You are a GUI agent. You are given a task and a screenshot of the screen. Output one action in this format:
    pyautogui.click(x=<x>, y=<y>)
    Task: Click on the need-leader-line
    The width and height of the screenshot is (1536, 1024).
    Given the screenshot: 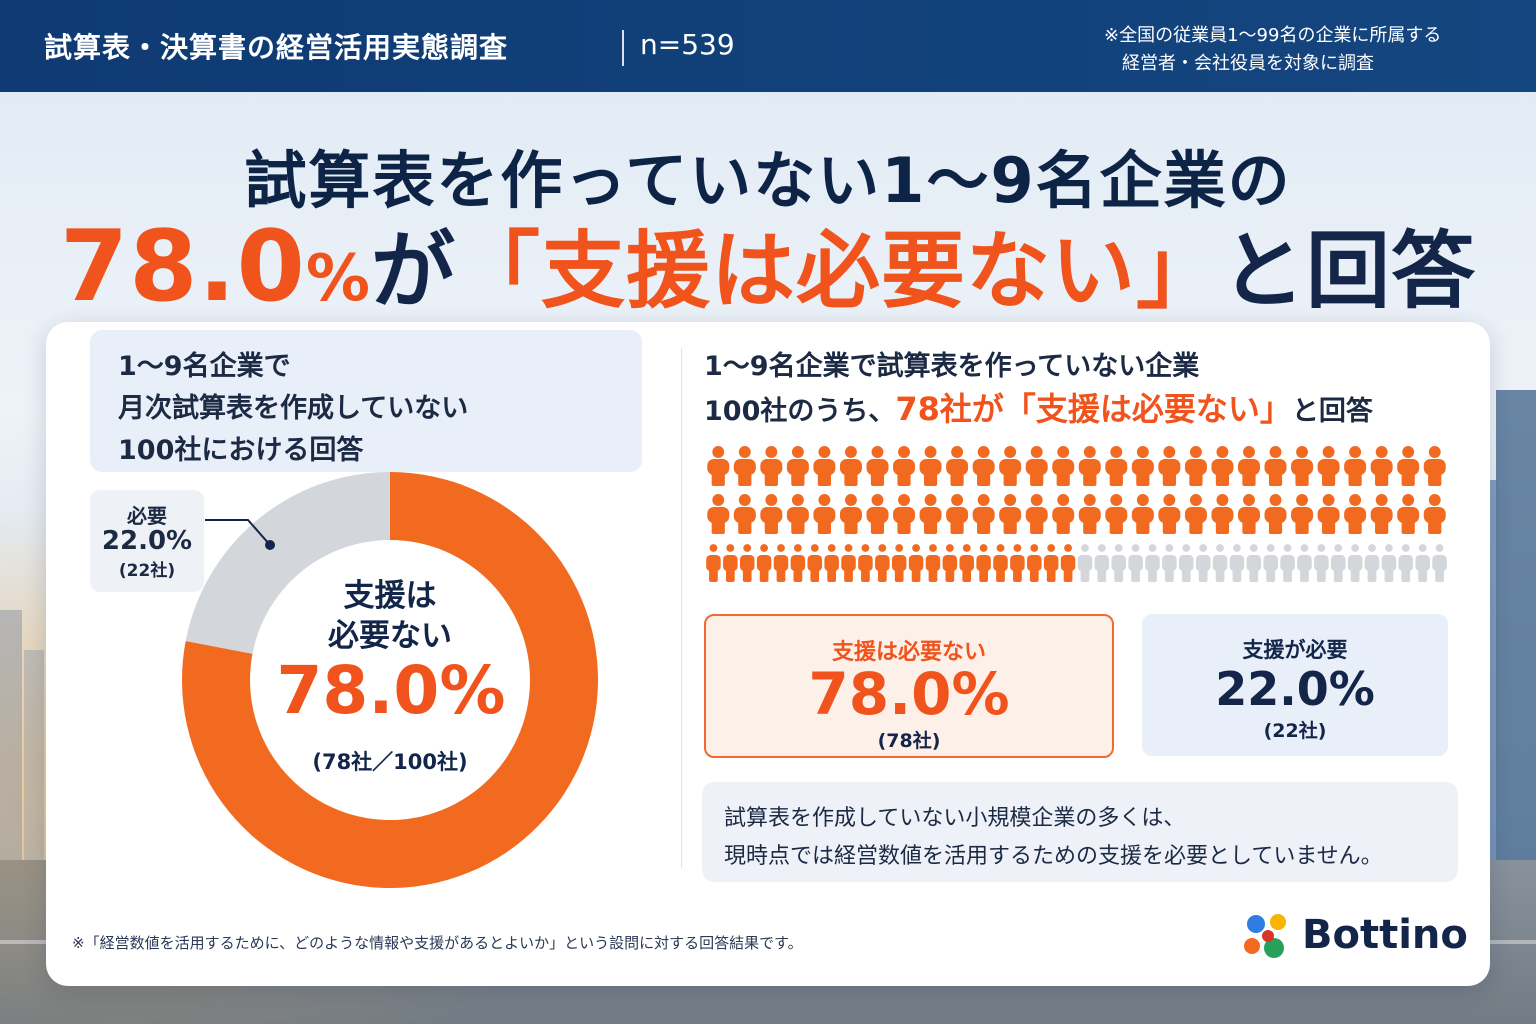 What is the action you would take?
    pyautogui.click(x=238, y=532)
    